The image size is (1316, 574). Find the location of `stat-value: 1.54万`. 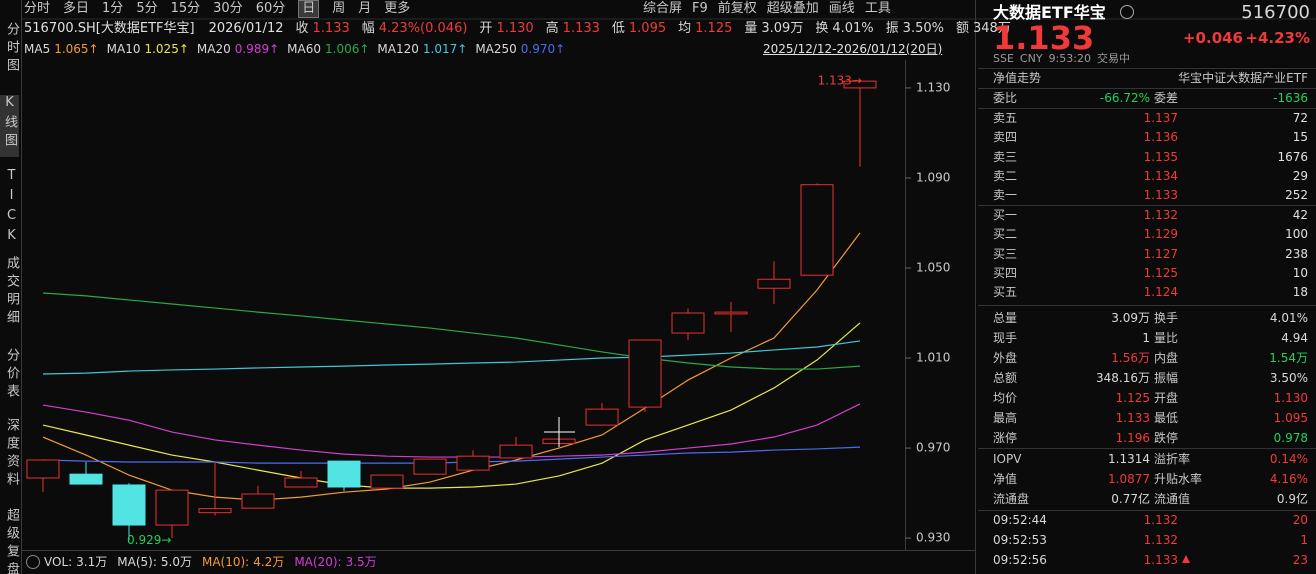

stat-value: 1.54万 is located at coordinates (1288, 358).